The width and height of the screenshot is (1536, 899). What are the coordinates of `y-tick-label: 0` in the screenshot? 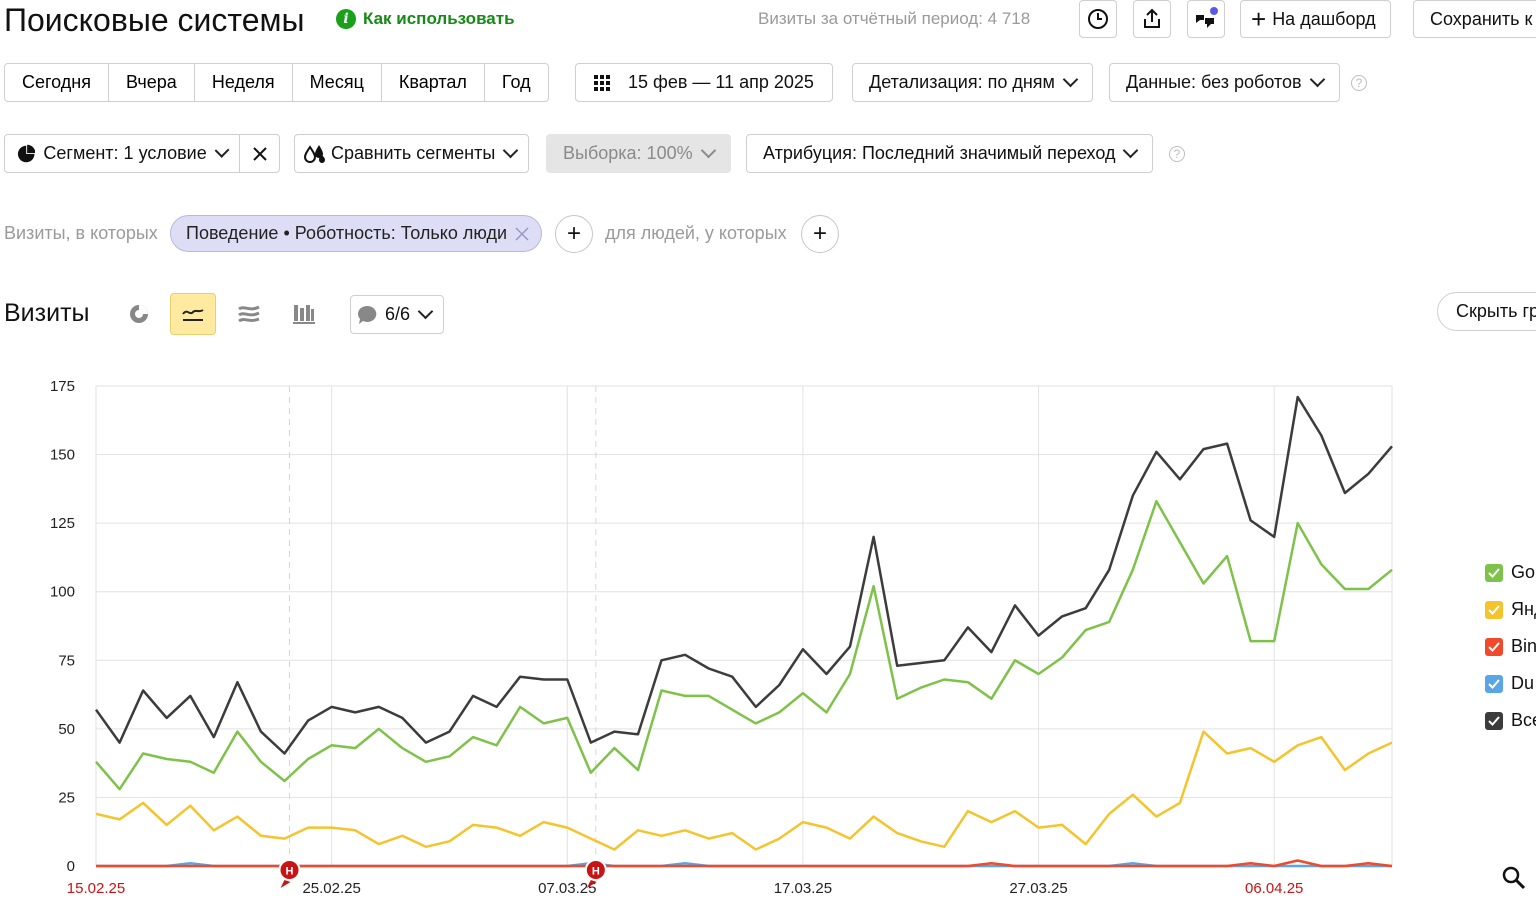 It's located at (71, 866).